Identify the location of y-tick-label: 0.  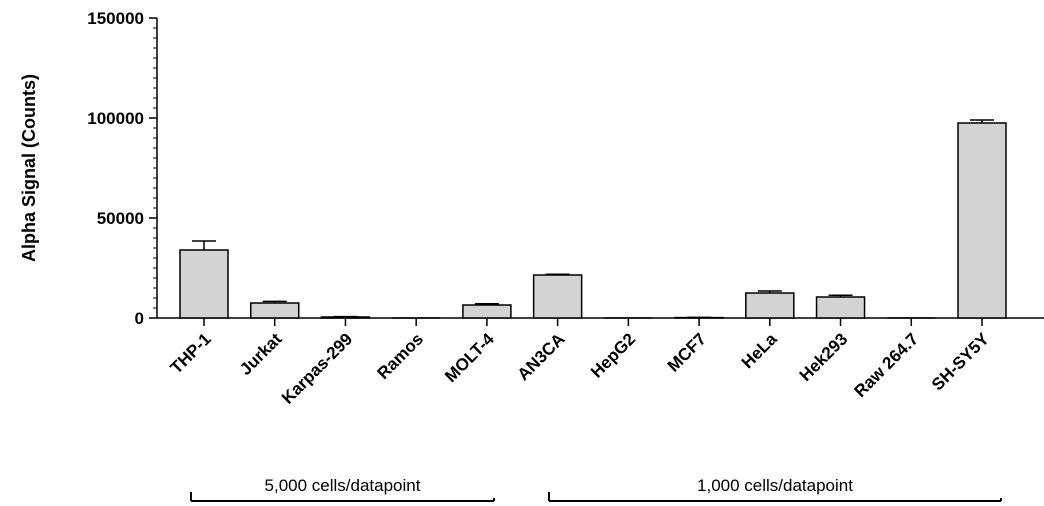
(139, 318).